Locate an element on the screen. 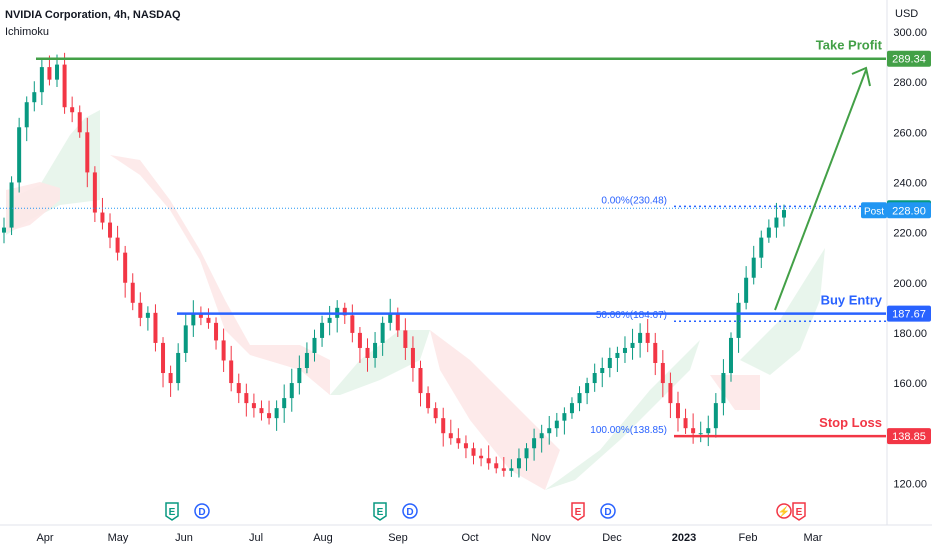 The height and width of the screenshot is (550, 932). target-arrow is located at coordinates (820, 190).